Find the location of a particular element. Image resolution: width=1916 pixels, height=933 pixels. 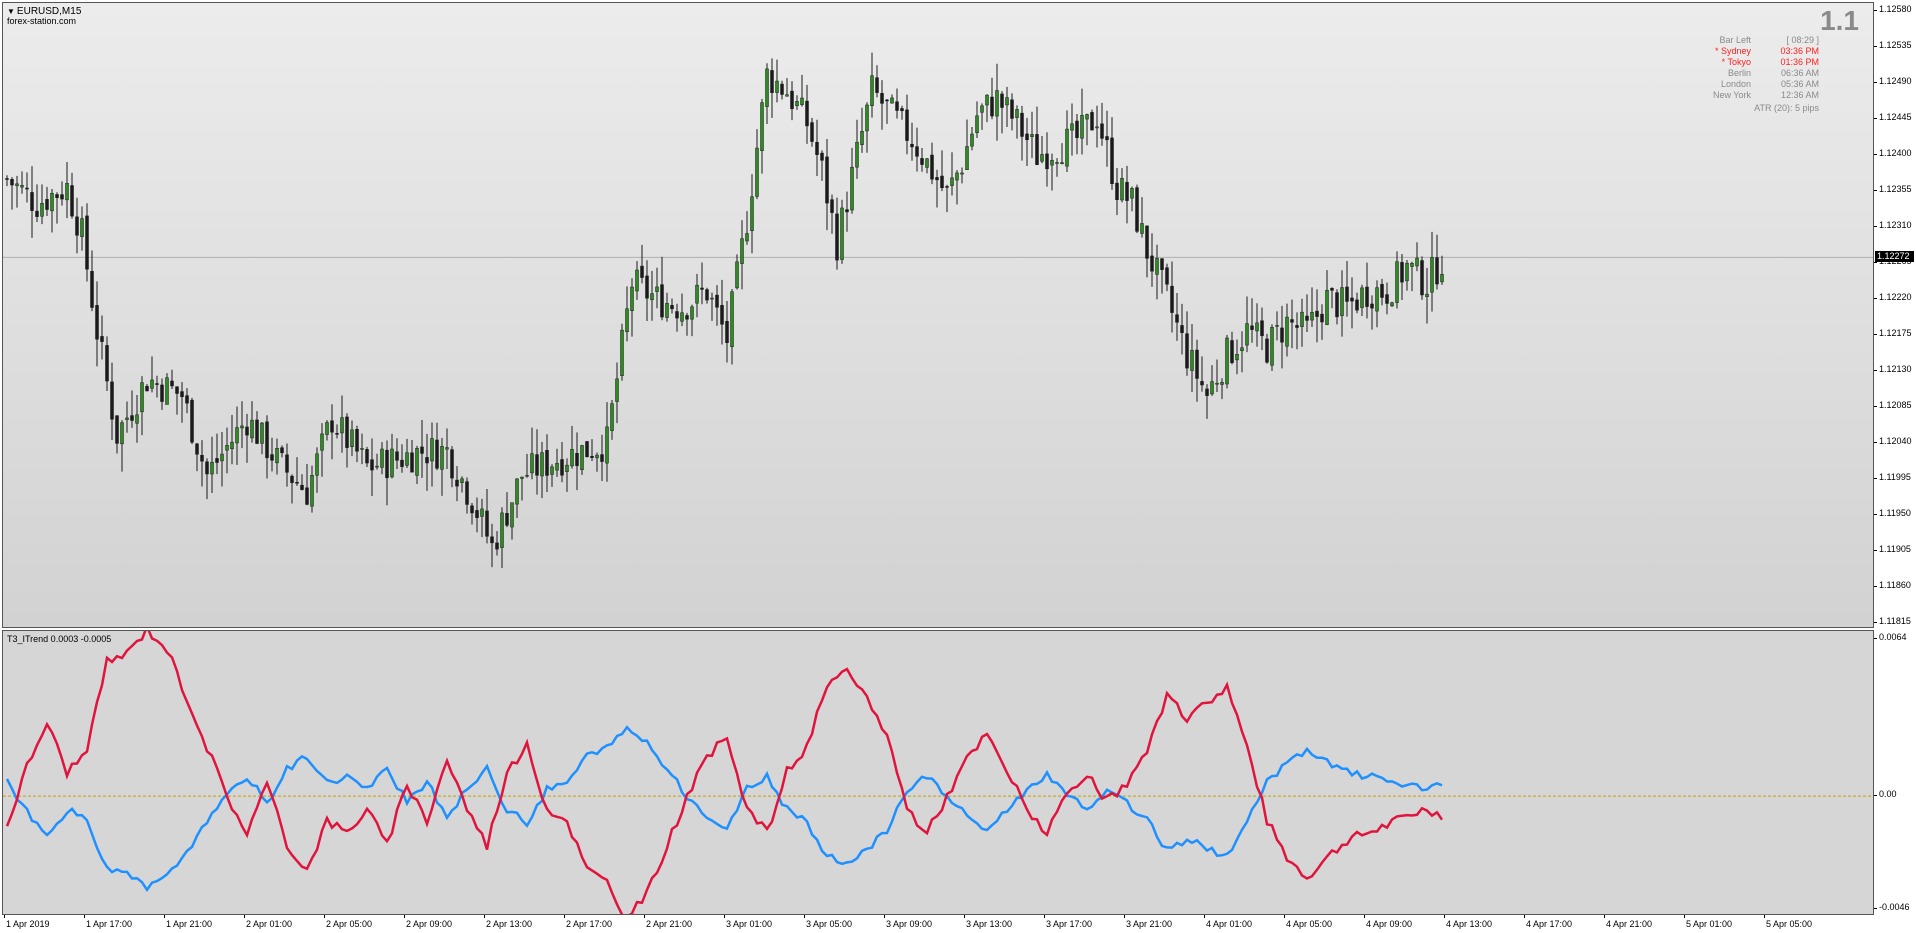

time-label: 2 Apr 21:00 is located at coordinates (669, 924).